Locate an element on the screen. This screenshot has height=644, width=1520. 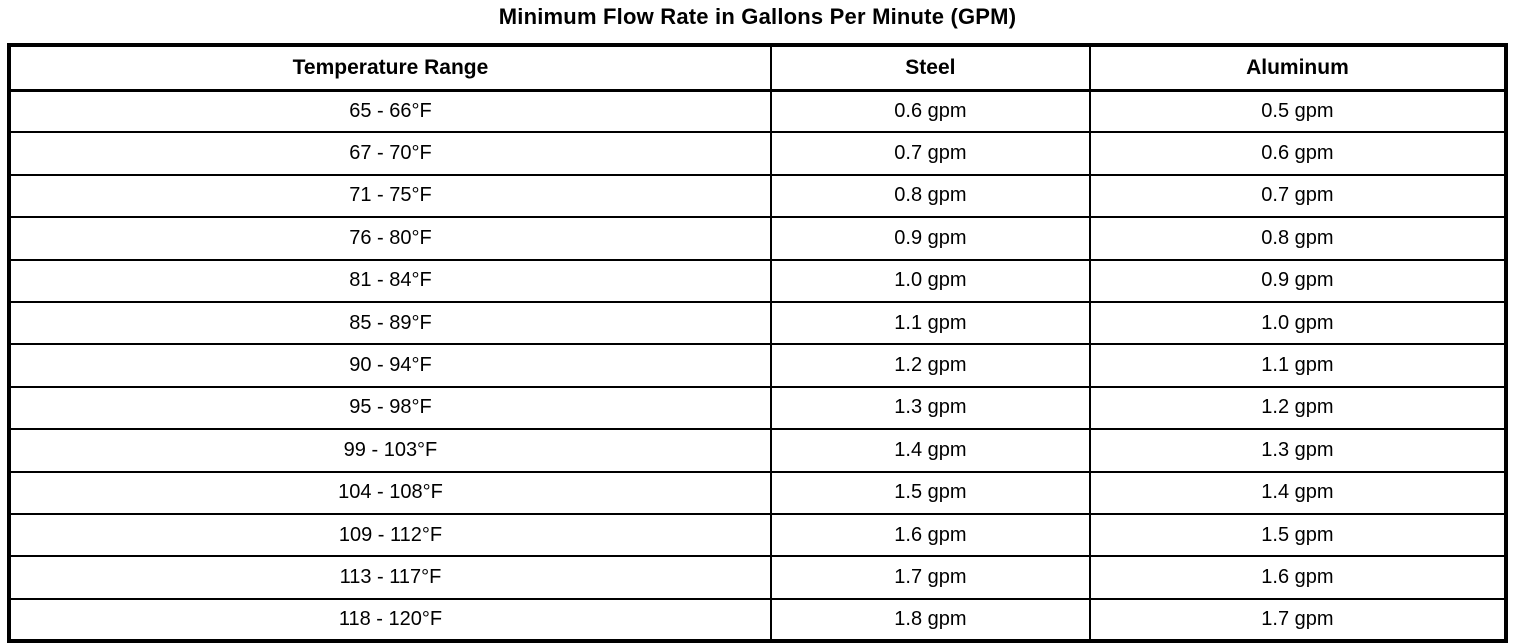
cell-steel: 0.8 gpm is located at coordinates (930, 196).